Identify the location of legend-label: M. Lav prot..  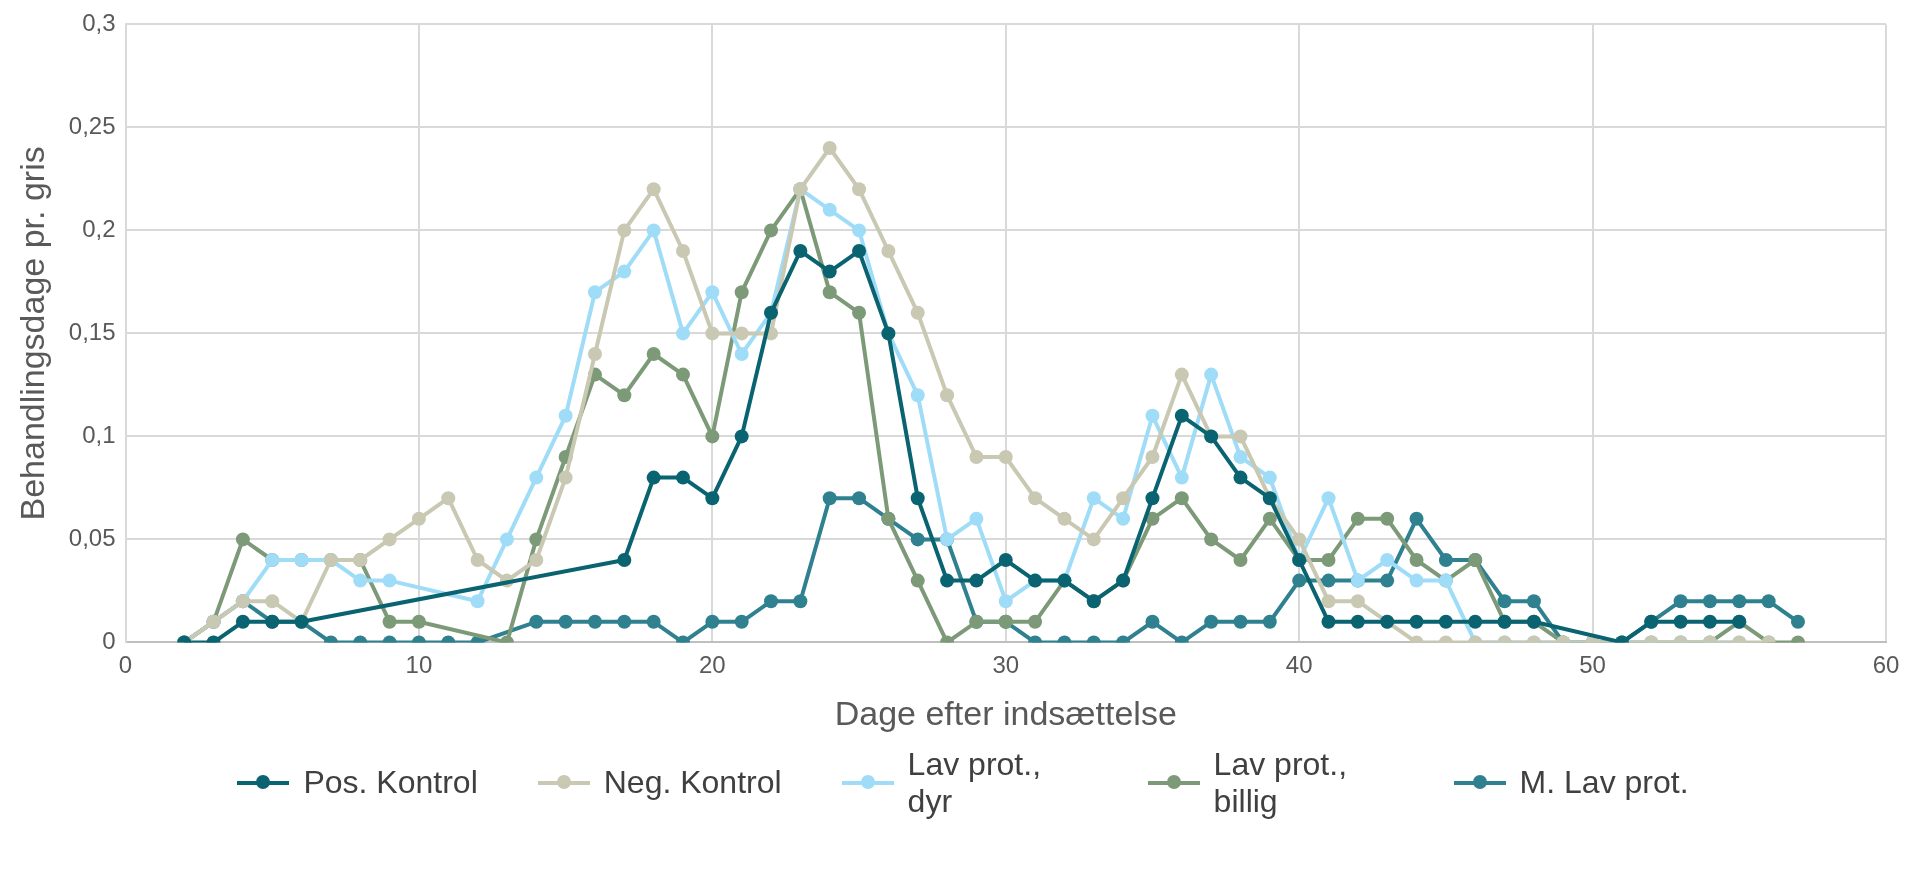
(1604, 783).